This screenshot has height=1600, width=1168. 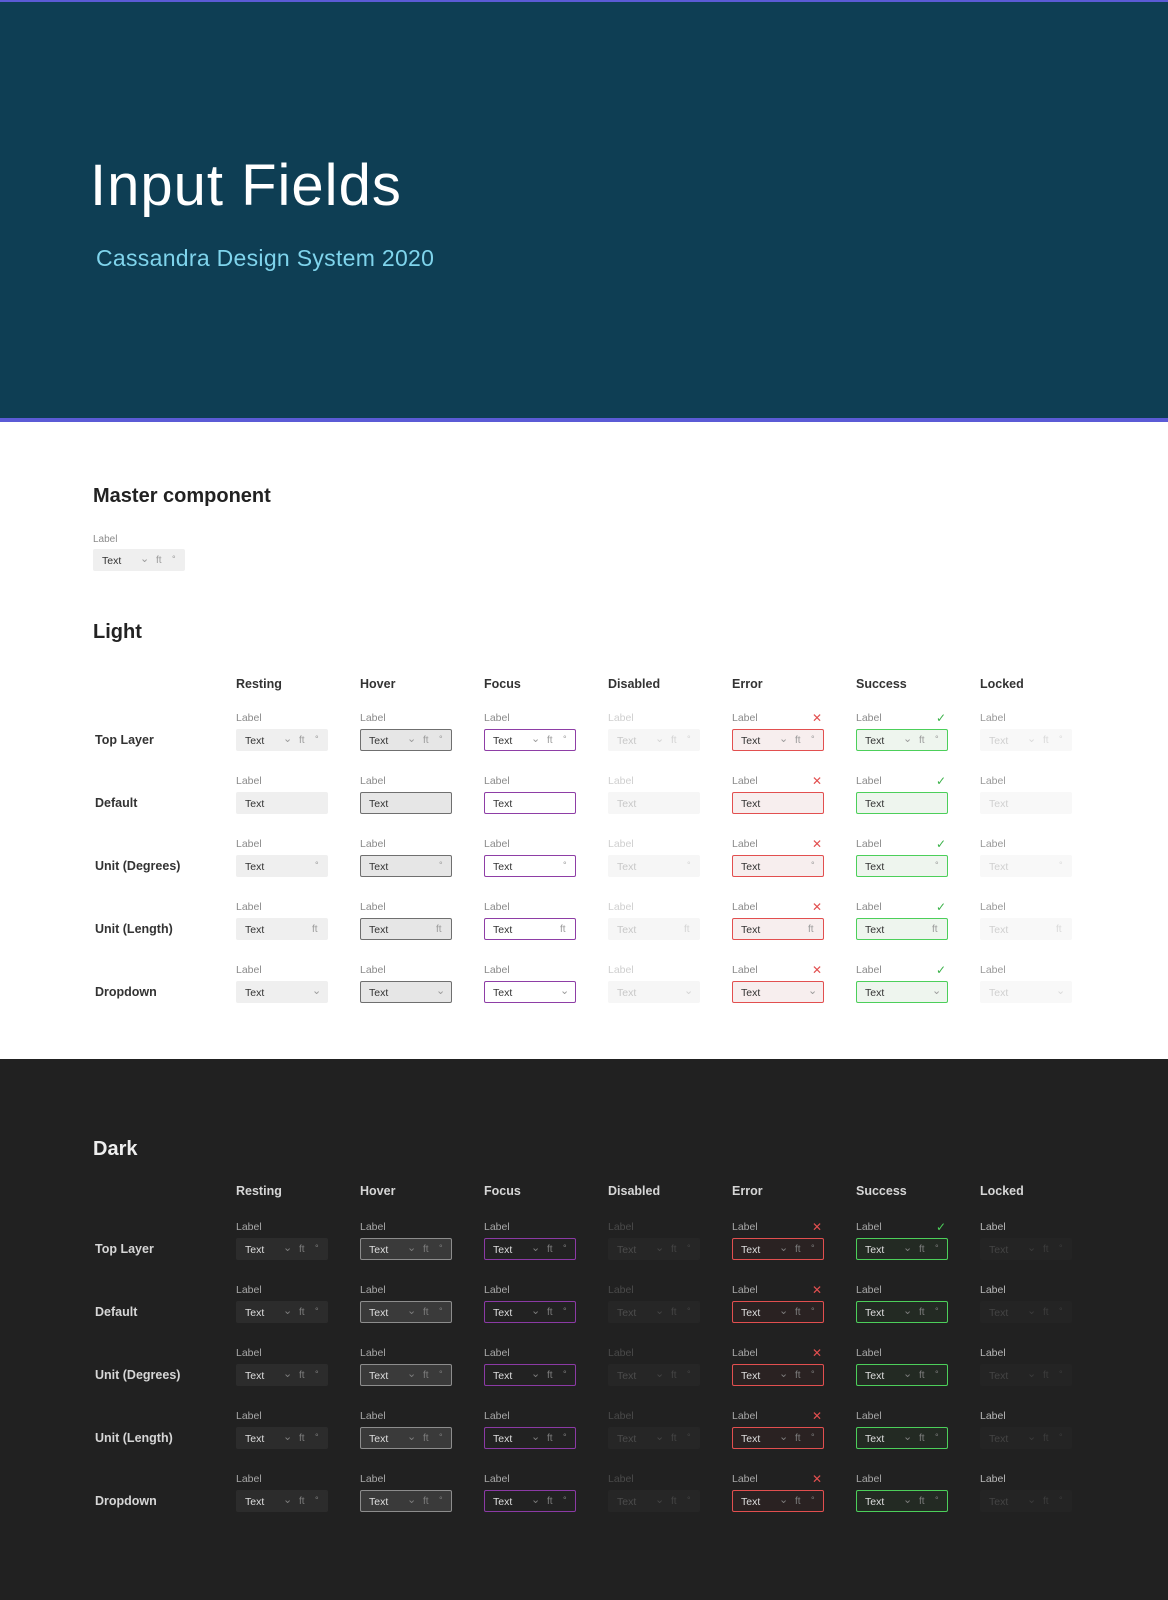 I want to click on field-cell: Label Text, so click(x=654, y=794).